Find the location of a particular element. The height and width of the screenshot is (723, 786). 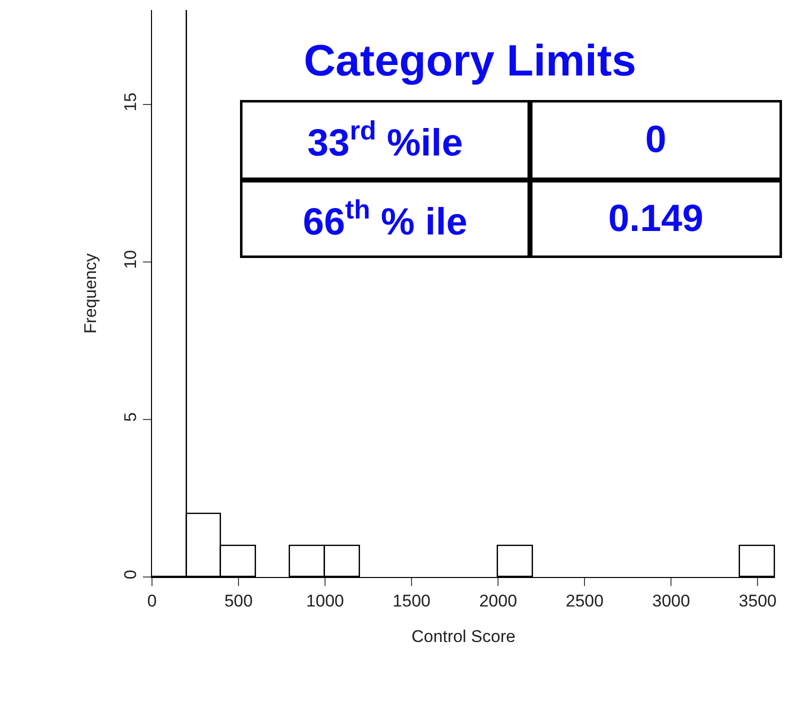

x-axis-title: Control Score is located at coordinates (464, 636).